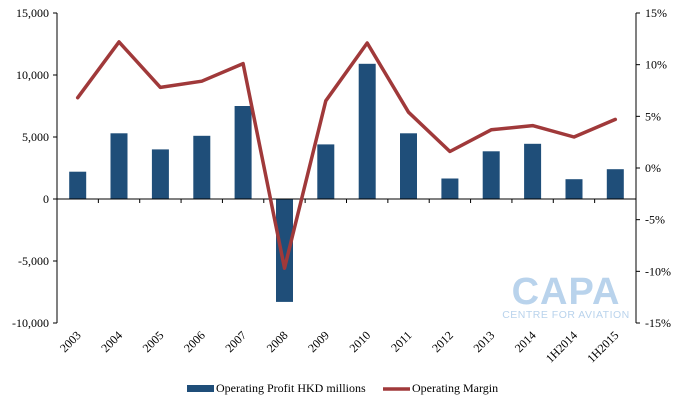 Image resolution: width=681 pixels, height=408 pixels. Describe the element at coordinates (235, 341) in the screenshot. I see `x-tick-label: 2007` at that location.